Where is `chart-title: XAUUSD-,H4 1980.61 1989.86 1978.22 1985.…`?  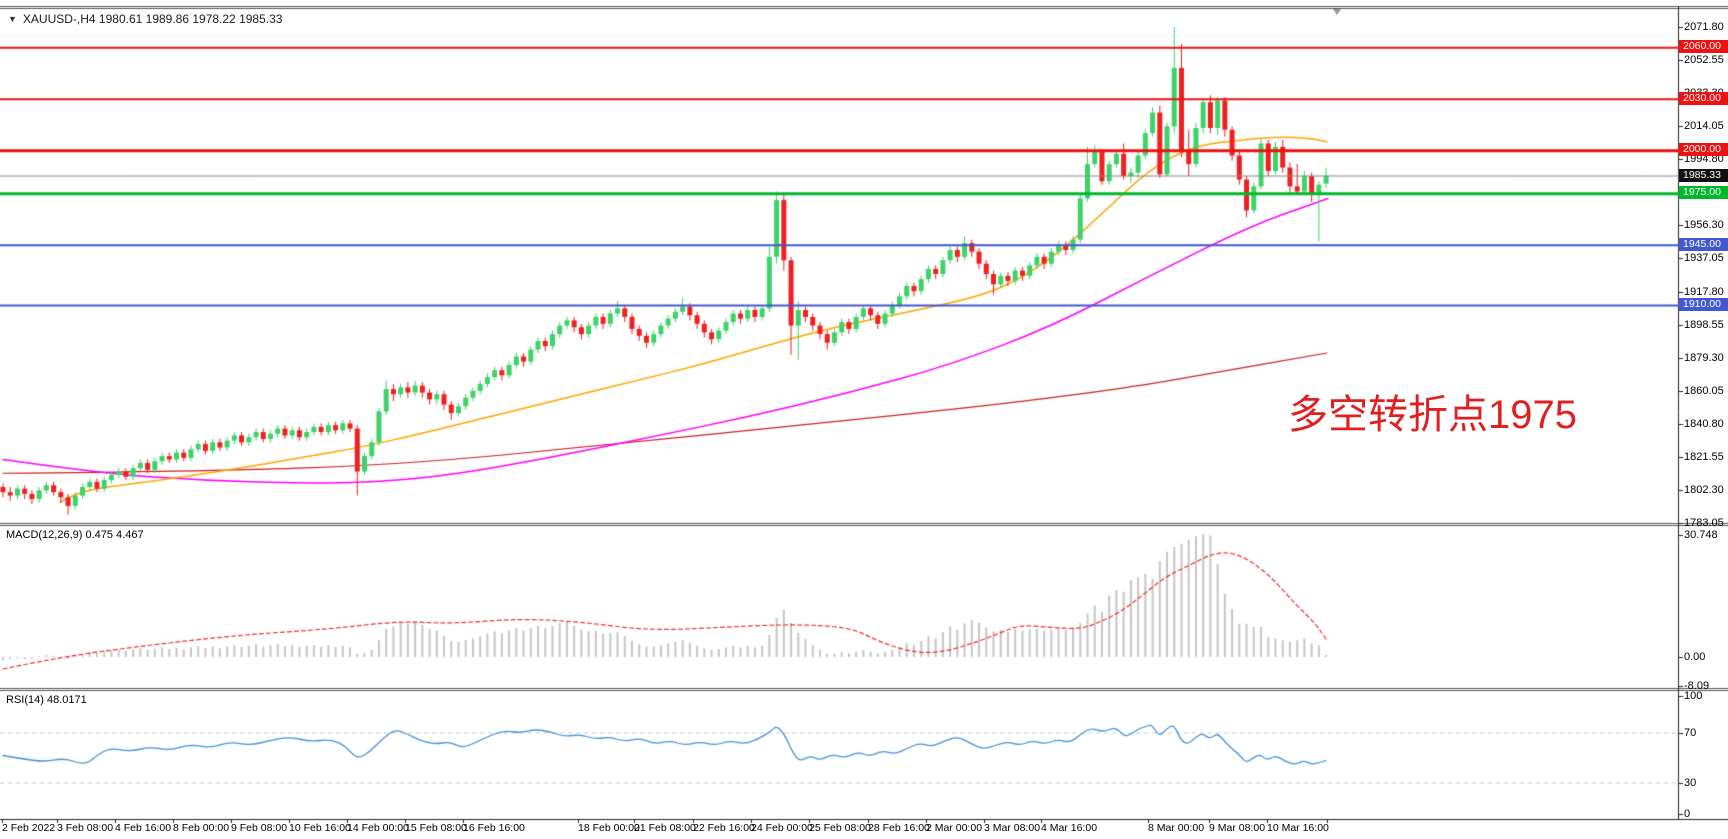 chart-title: XAUUSD-,H4 1980.61 1989.86 1978.22 1985.… is located at coordinates (152, 19).